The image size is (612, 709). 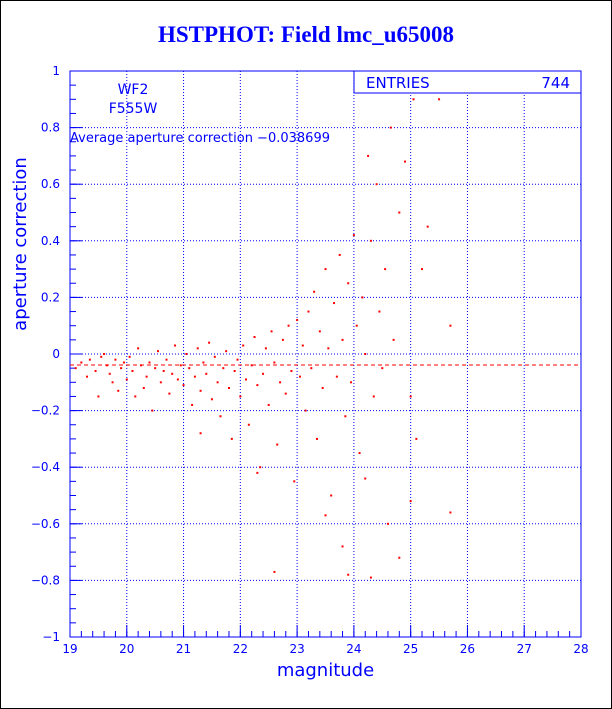 What do you see at coordinates (467, 649) in the screenshot?
I see `x-tick-label: 26` at bounding box center [467, 649].